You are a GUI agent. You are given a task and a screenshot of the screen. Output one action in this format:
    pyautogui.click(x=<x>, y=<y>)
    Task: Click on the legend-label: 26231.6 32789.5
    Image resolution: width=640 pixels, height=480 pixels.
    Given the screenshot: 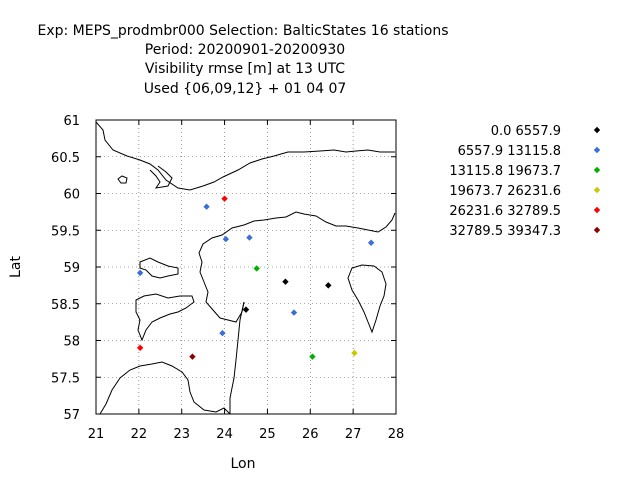 What is the action you would take?
    pyautogui.click(x=505, y=211)
    